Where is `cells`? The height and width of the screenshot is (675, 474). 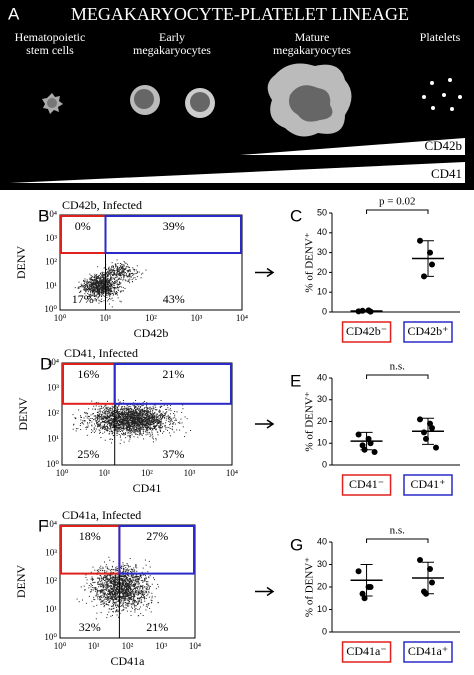
cells is located at coordinates (252, 100).